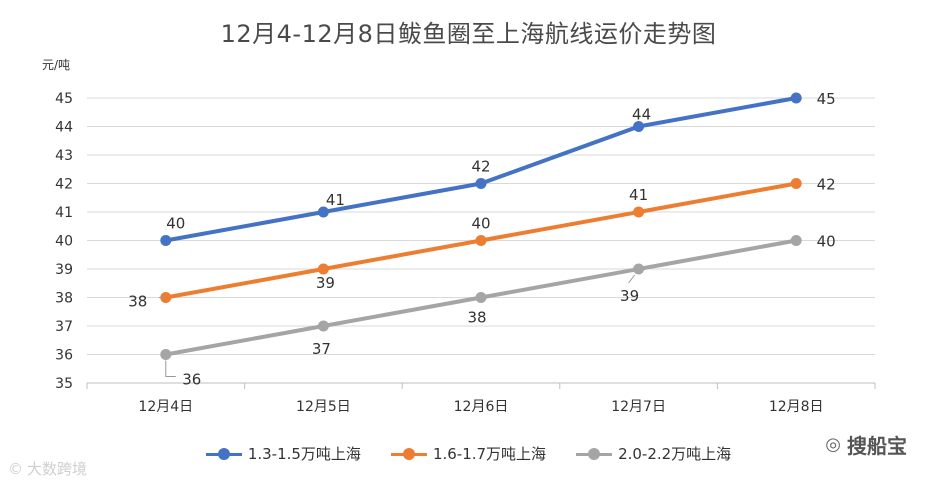 The width and height of the screenshot is (937, 486). I want to click on watermark-logo-icon: ©, so click(15, 468).